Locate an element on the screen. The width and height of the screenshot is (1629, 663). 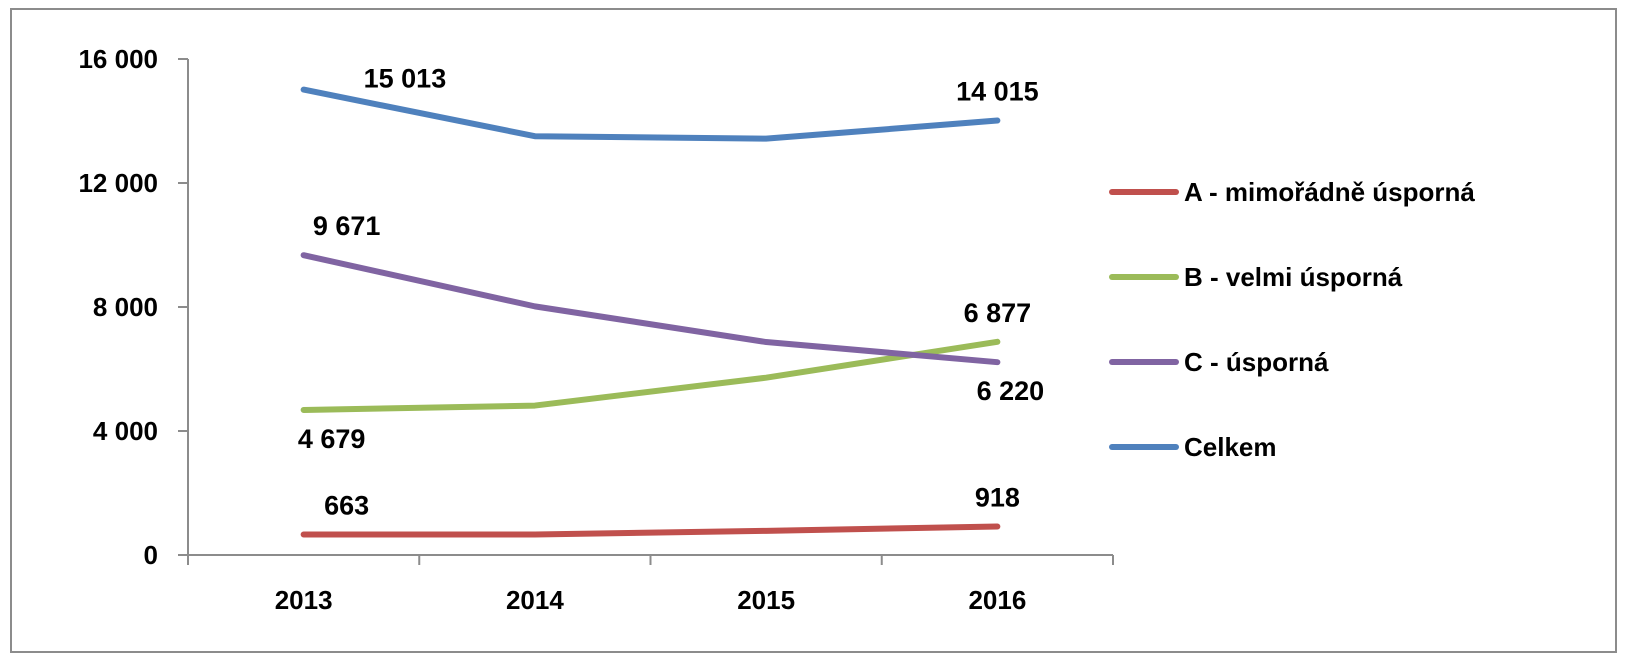
series-line-b is located at coordinates (650, 375).